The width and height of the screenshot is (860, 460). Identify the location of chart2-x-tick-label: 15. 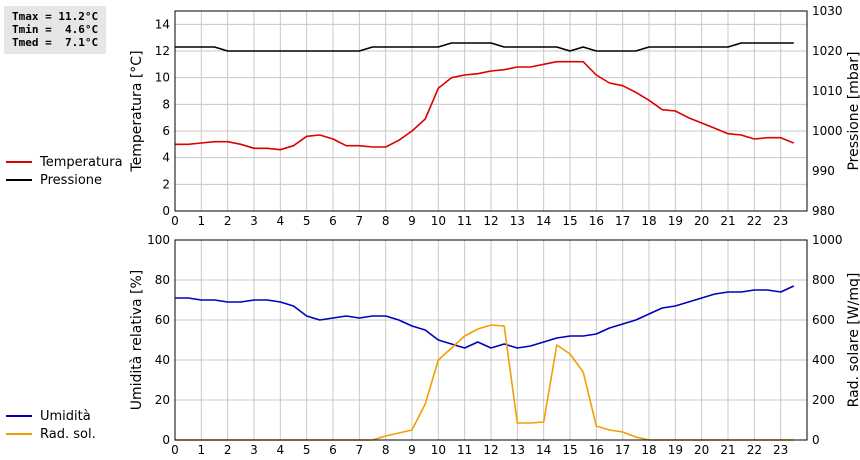
(569, 450).